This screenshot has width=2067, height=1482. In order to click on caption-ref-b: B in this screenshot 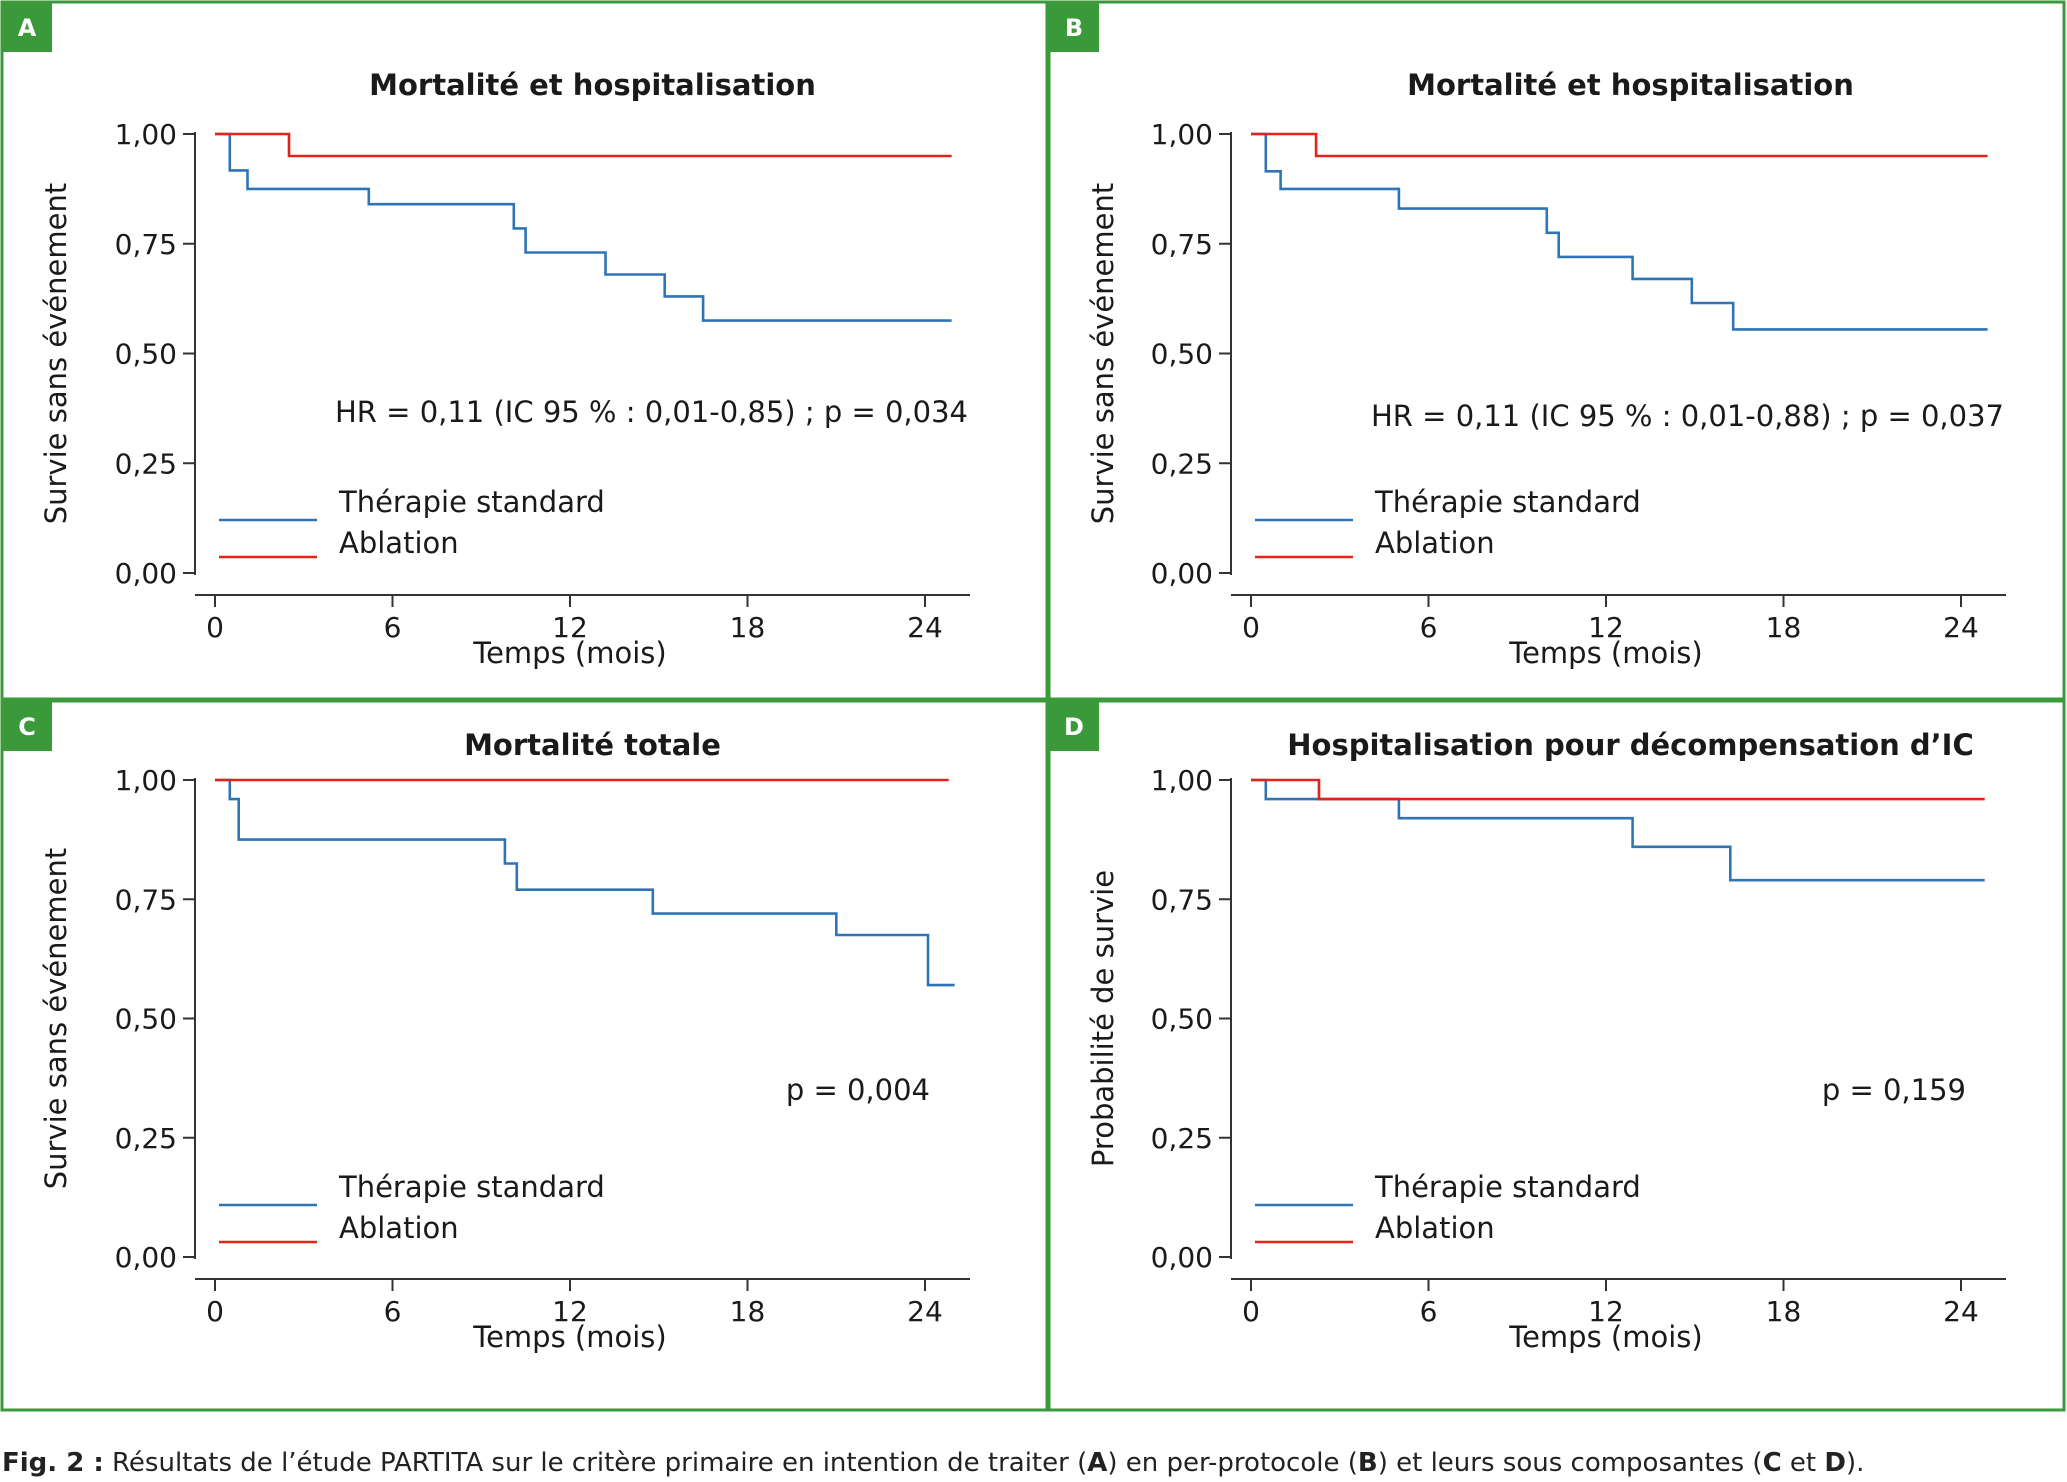, I will do `click(1367, 1463)`.